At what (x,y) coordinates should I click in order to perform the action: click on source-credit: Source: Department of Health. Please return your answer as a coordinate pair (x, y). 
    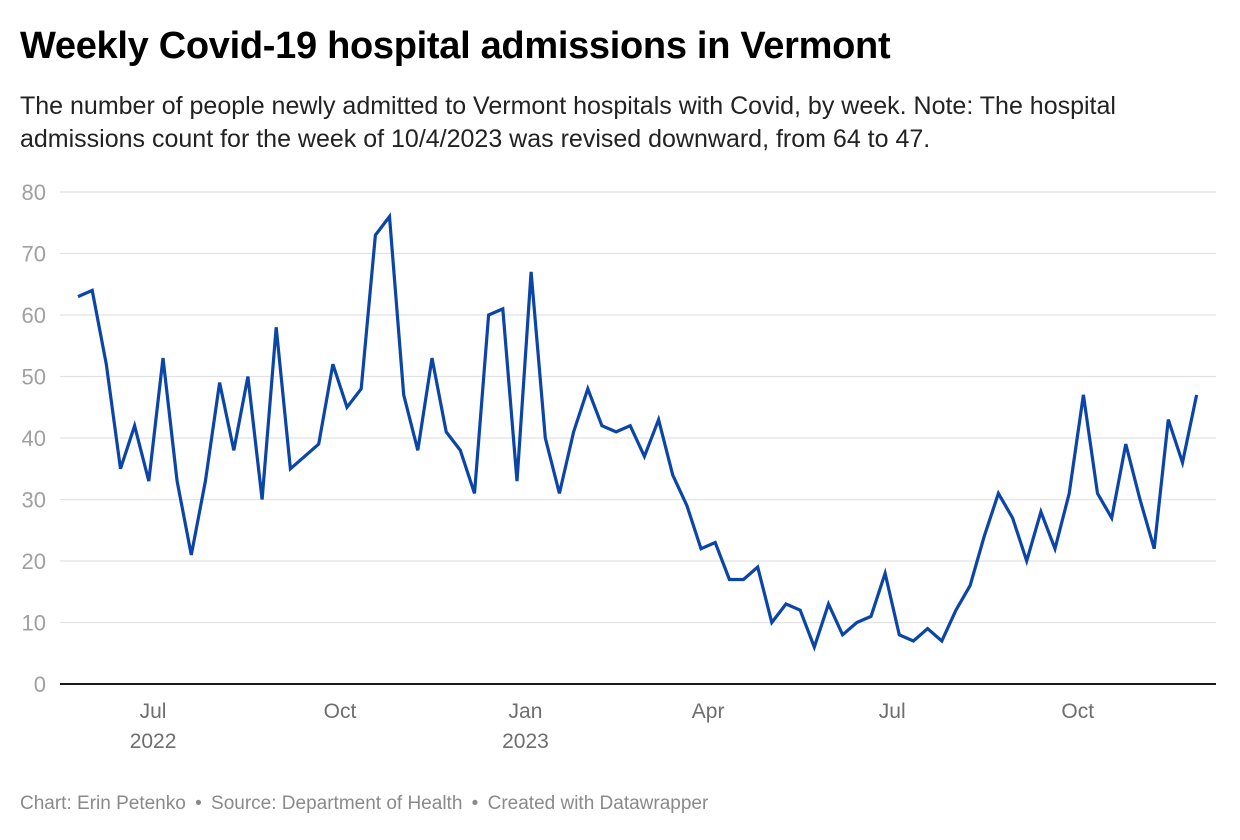
    Looking at the image, I should click on (337, 803).